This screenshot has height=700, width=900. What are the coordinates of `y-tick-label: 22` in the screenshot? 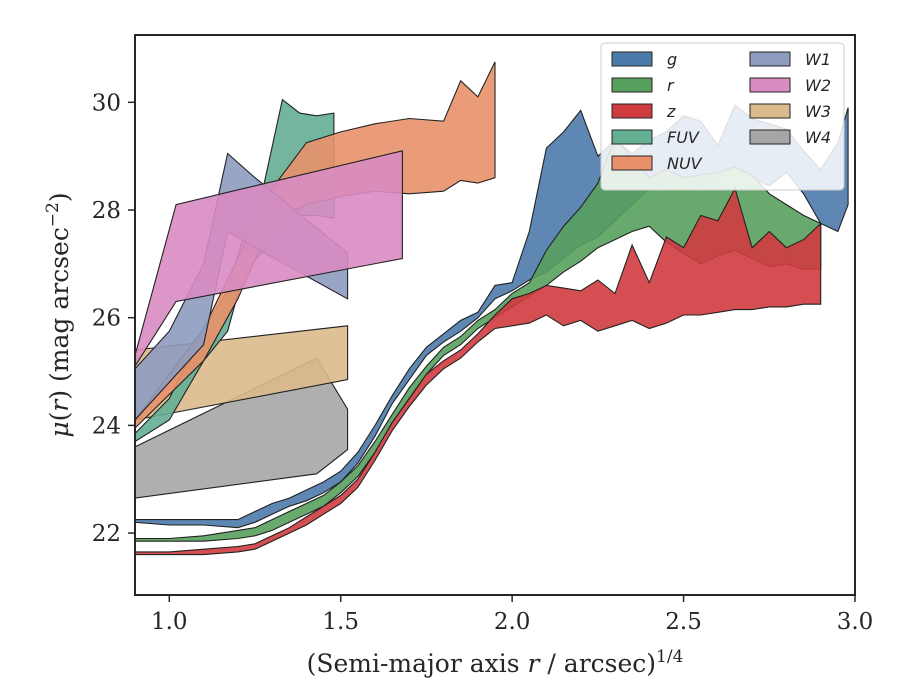 It's located at (106, 534).